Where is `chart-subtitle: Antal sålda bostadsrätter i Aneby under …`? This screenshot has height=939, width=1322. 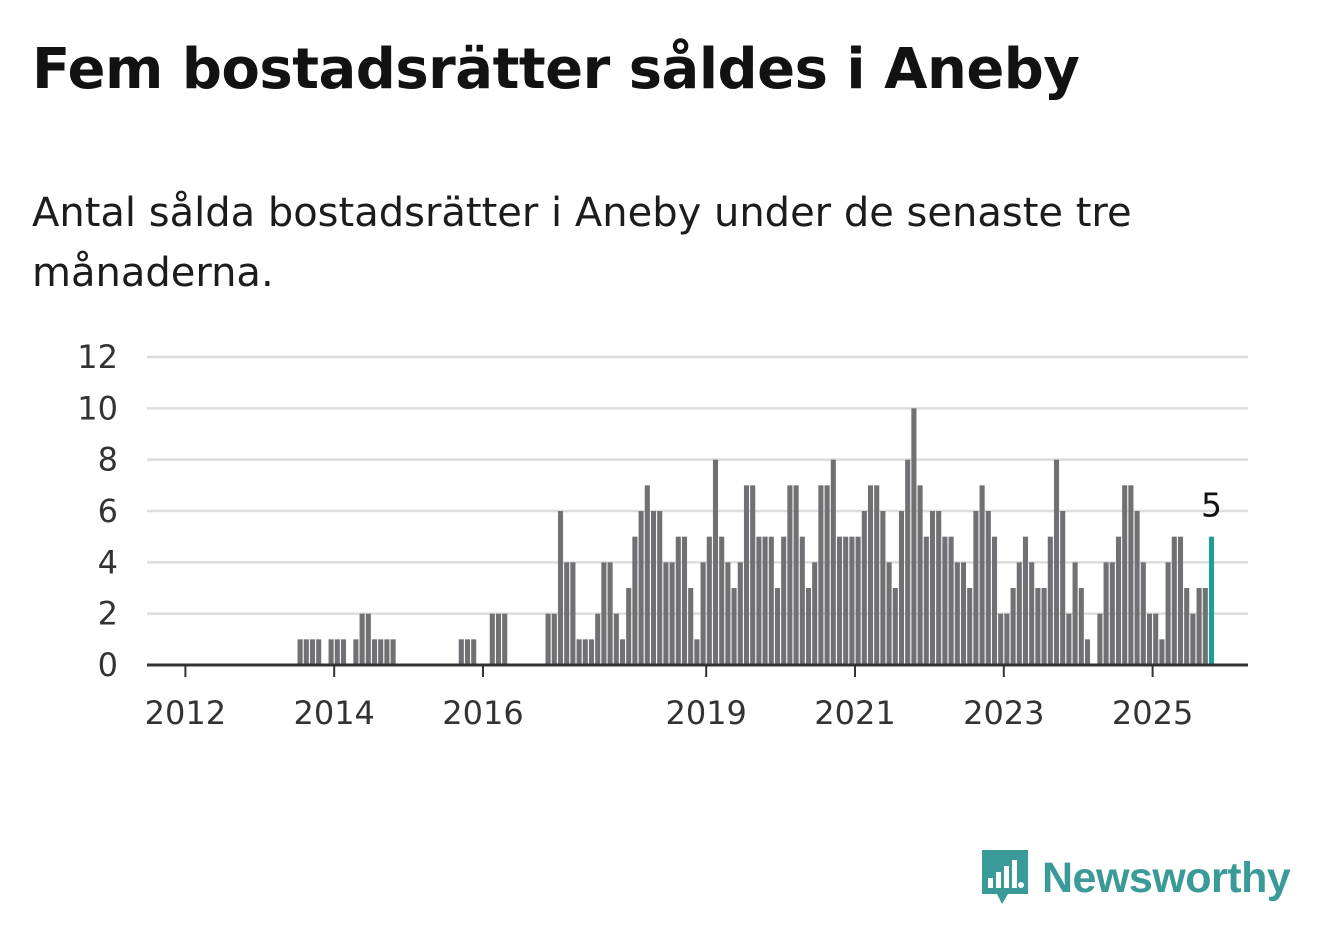 chart-subtitle: Antal sålda bostadsrätter i Aneby under … is located at coordinates (582, 243).